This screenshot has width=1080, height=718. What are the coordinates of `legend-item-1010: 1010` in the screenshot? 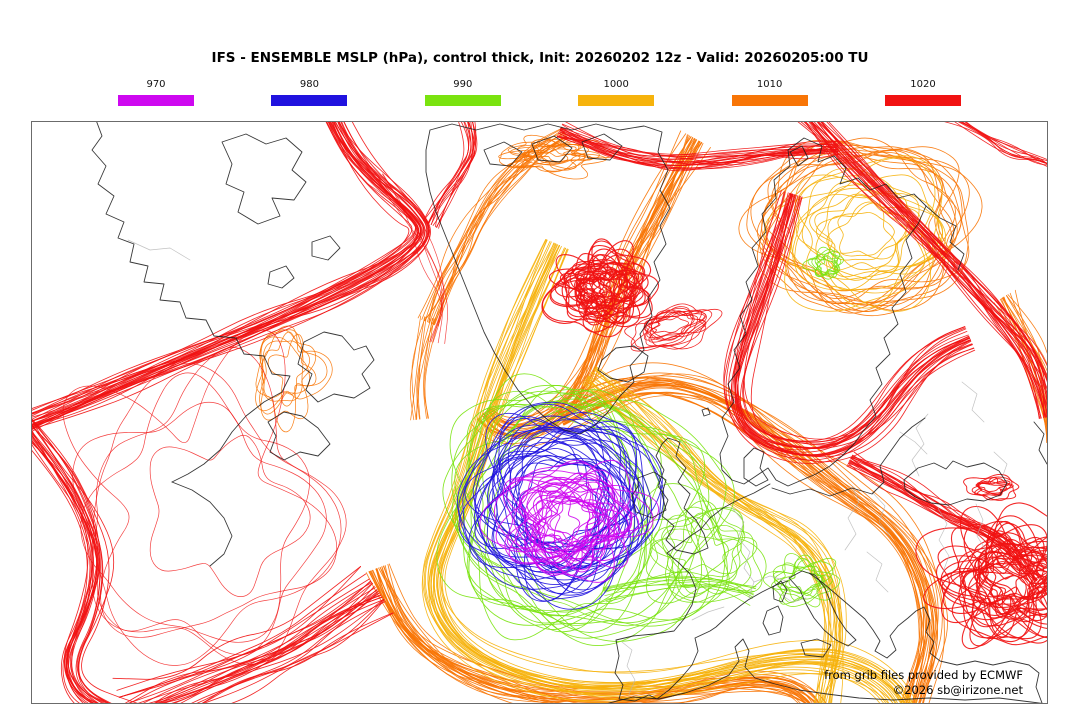 It's located at (769, 92).